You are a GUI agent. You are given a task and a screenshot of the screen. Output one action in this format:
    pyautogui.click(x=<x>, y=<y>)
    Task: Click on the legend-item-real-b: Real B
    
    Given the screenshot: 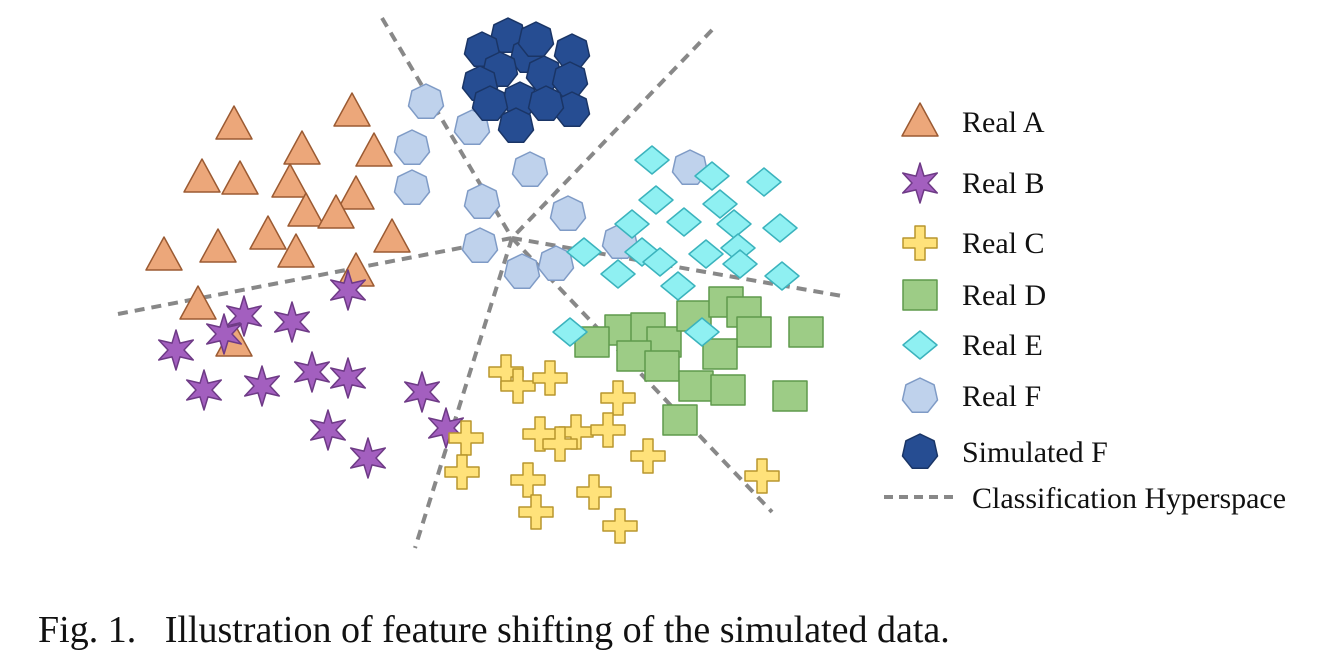 What is the action you would take?
    pyautogui.click(x=973, y=183)
    